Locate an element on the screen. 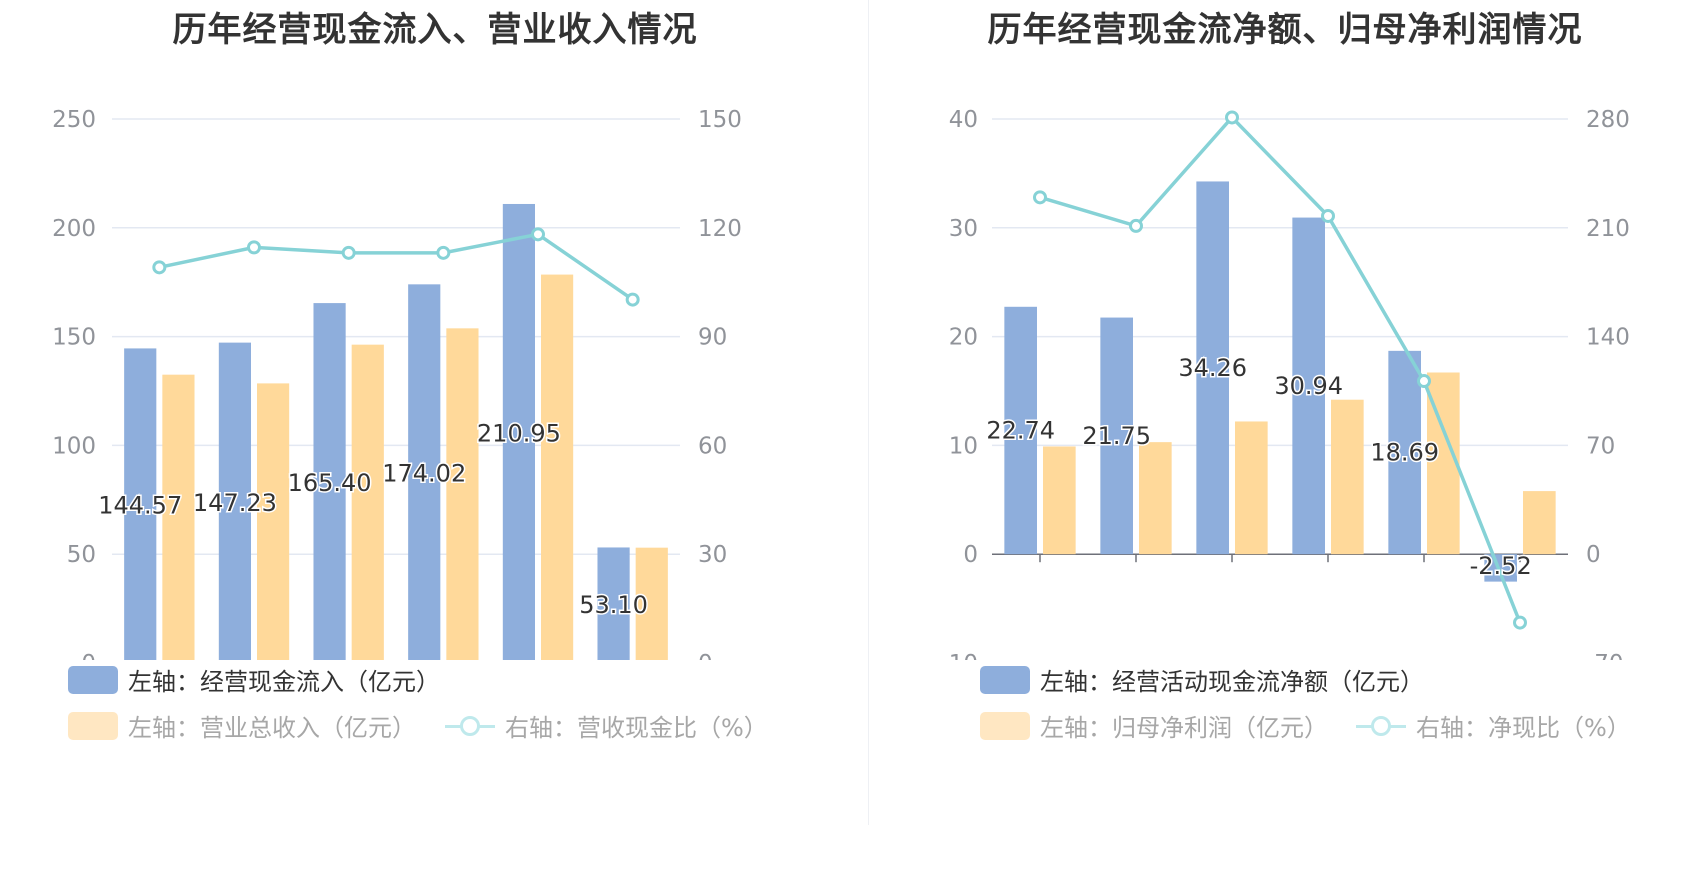  legend-item-revenue: 左轴：营业总收入（亿元） is located at coordinates (242, 725).